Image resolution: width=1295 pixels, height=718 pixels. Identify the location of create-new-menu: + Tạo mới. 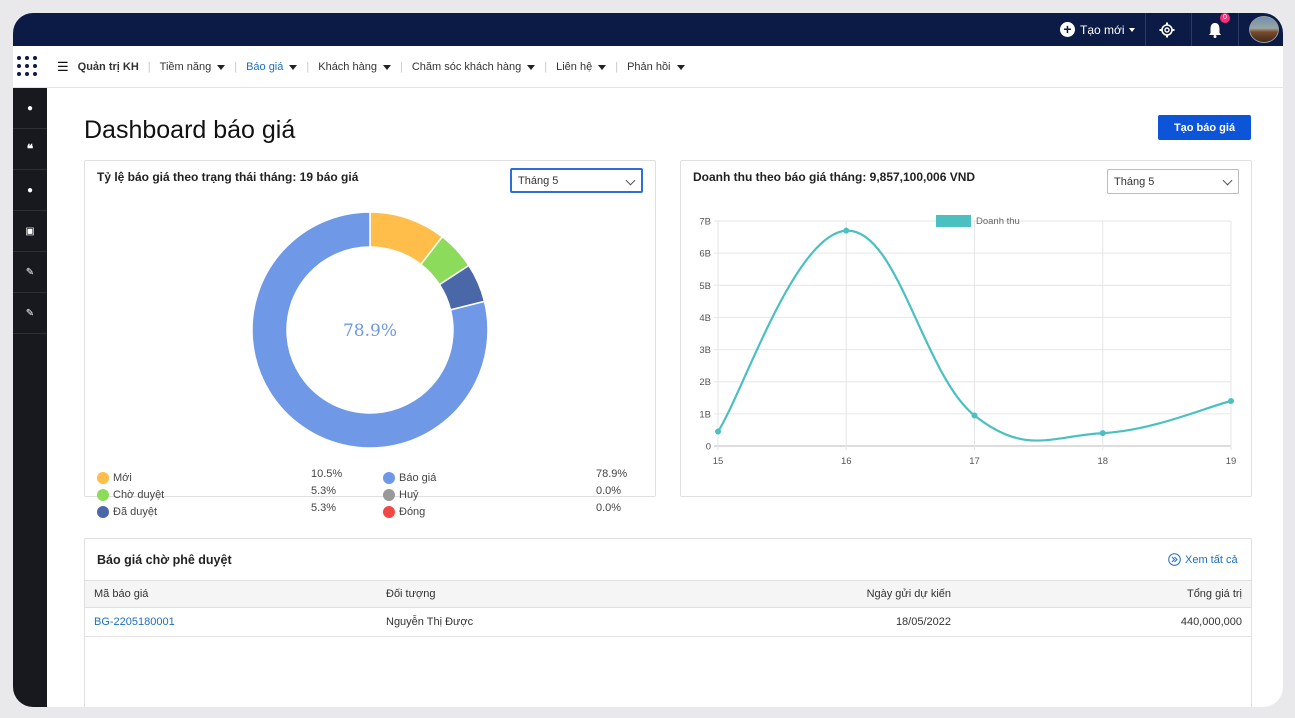
(1097, 29).